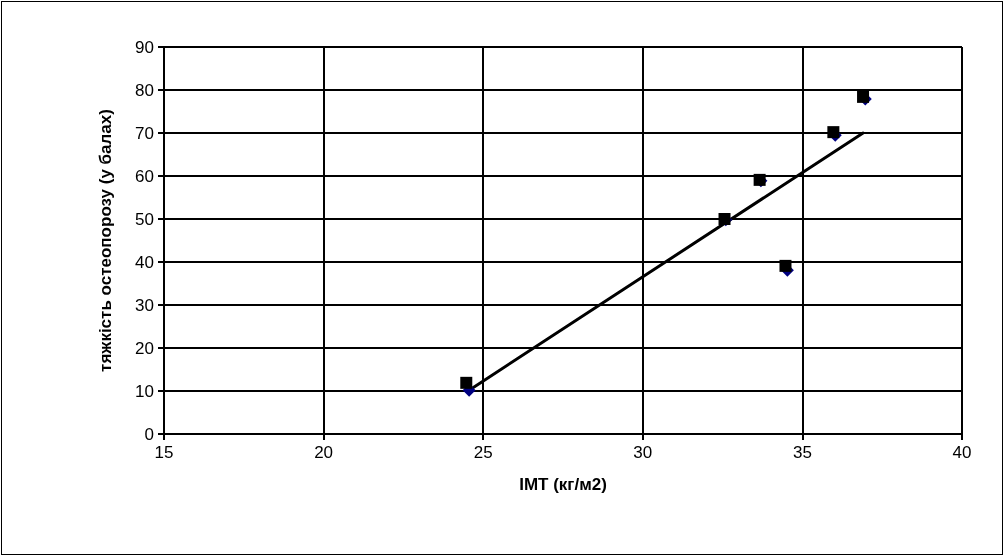 The image size is (1004, 556). Describe the element at coordinates (802, 452) in the screenshot. I see `x-tick-label: 35` at that location.